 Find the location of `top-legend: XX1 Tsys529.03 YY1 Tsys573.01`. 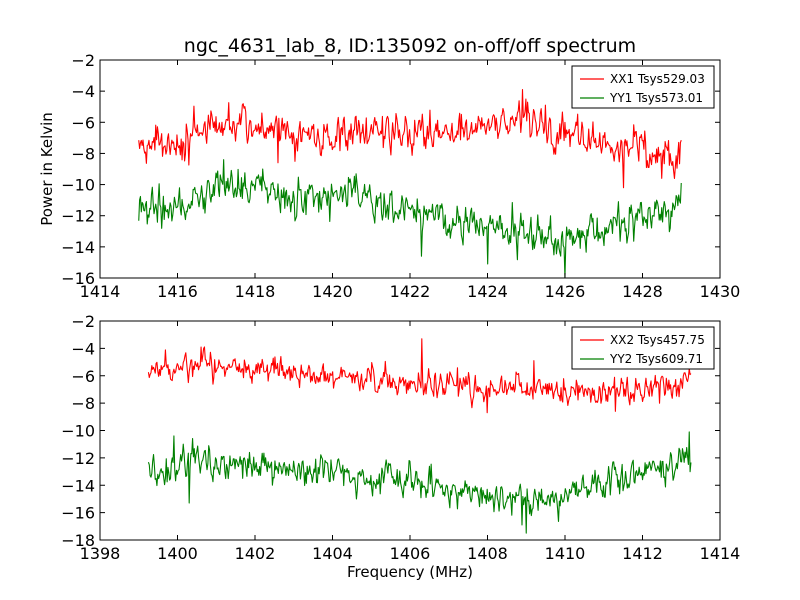

top-legend: XX1 Tsys529.03 YY1 Tsys573.01 is located at coordinates (643, 87).